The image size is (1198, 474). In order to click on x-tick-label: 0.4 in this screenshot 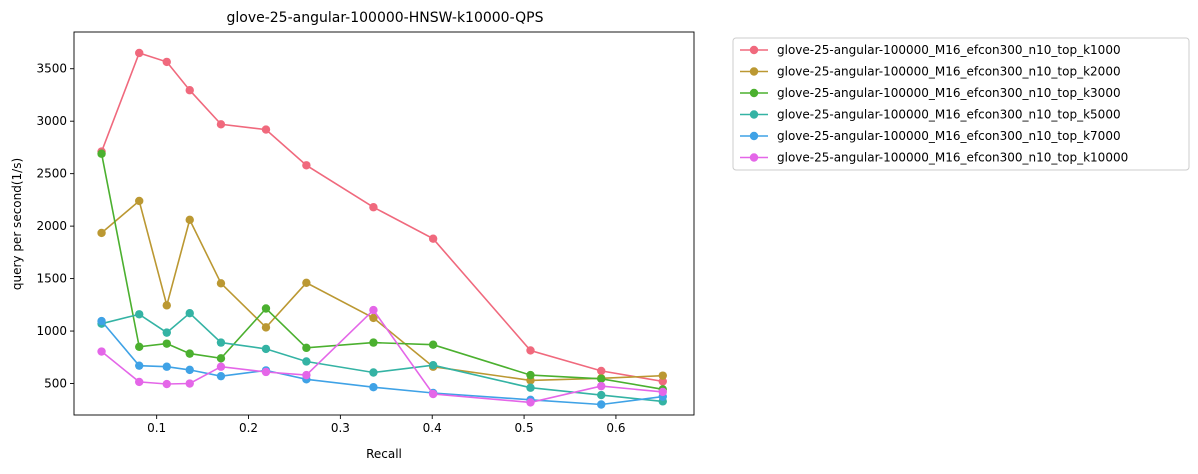, I will do `click(432, 428)`.